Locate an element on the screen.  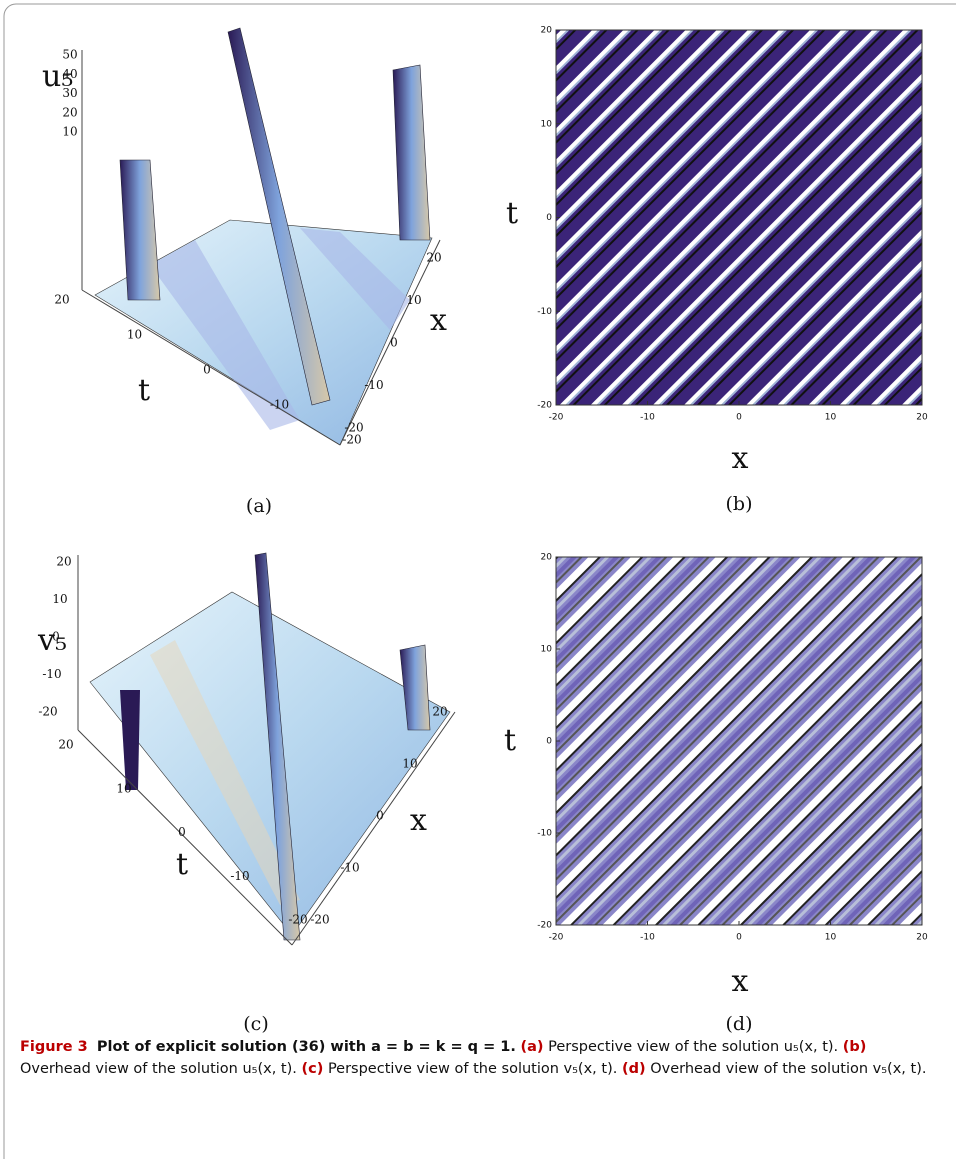
z-tick-label: 40 is located at coordinates (69, 74).